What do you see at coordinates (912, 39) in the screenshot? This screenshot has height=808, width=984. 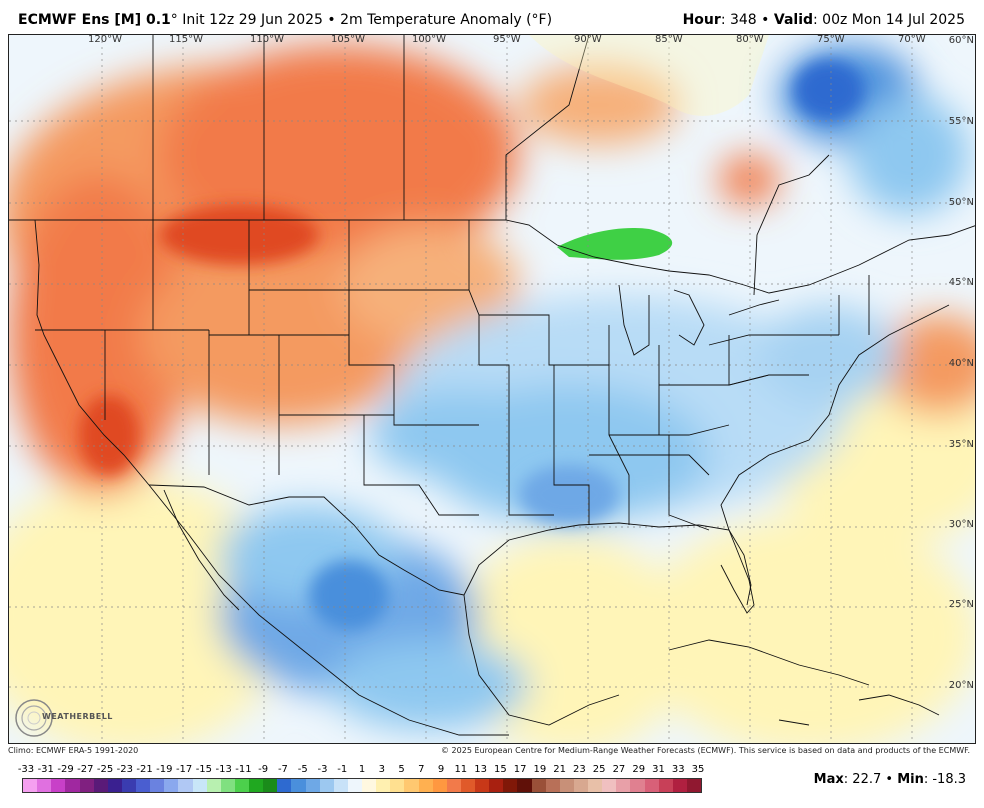 I see `longitude-label: 70°W` at bounding box center [912, 39].